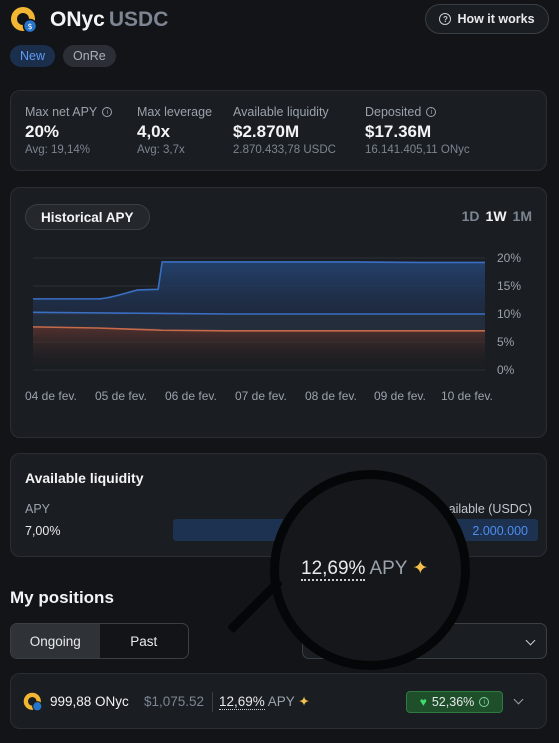  Describe the element at coordinates (264, 702) in the screenshot. I see `position-apy: 12,69% APY ✦` at that location.